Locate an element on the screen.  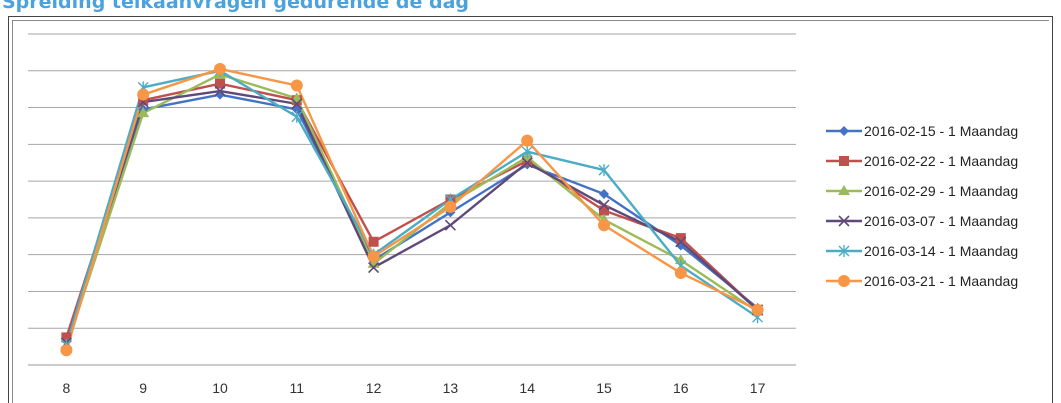
x-tick-label: 16 is located at coordinates (681, 388).